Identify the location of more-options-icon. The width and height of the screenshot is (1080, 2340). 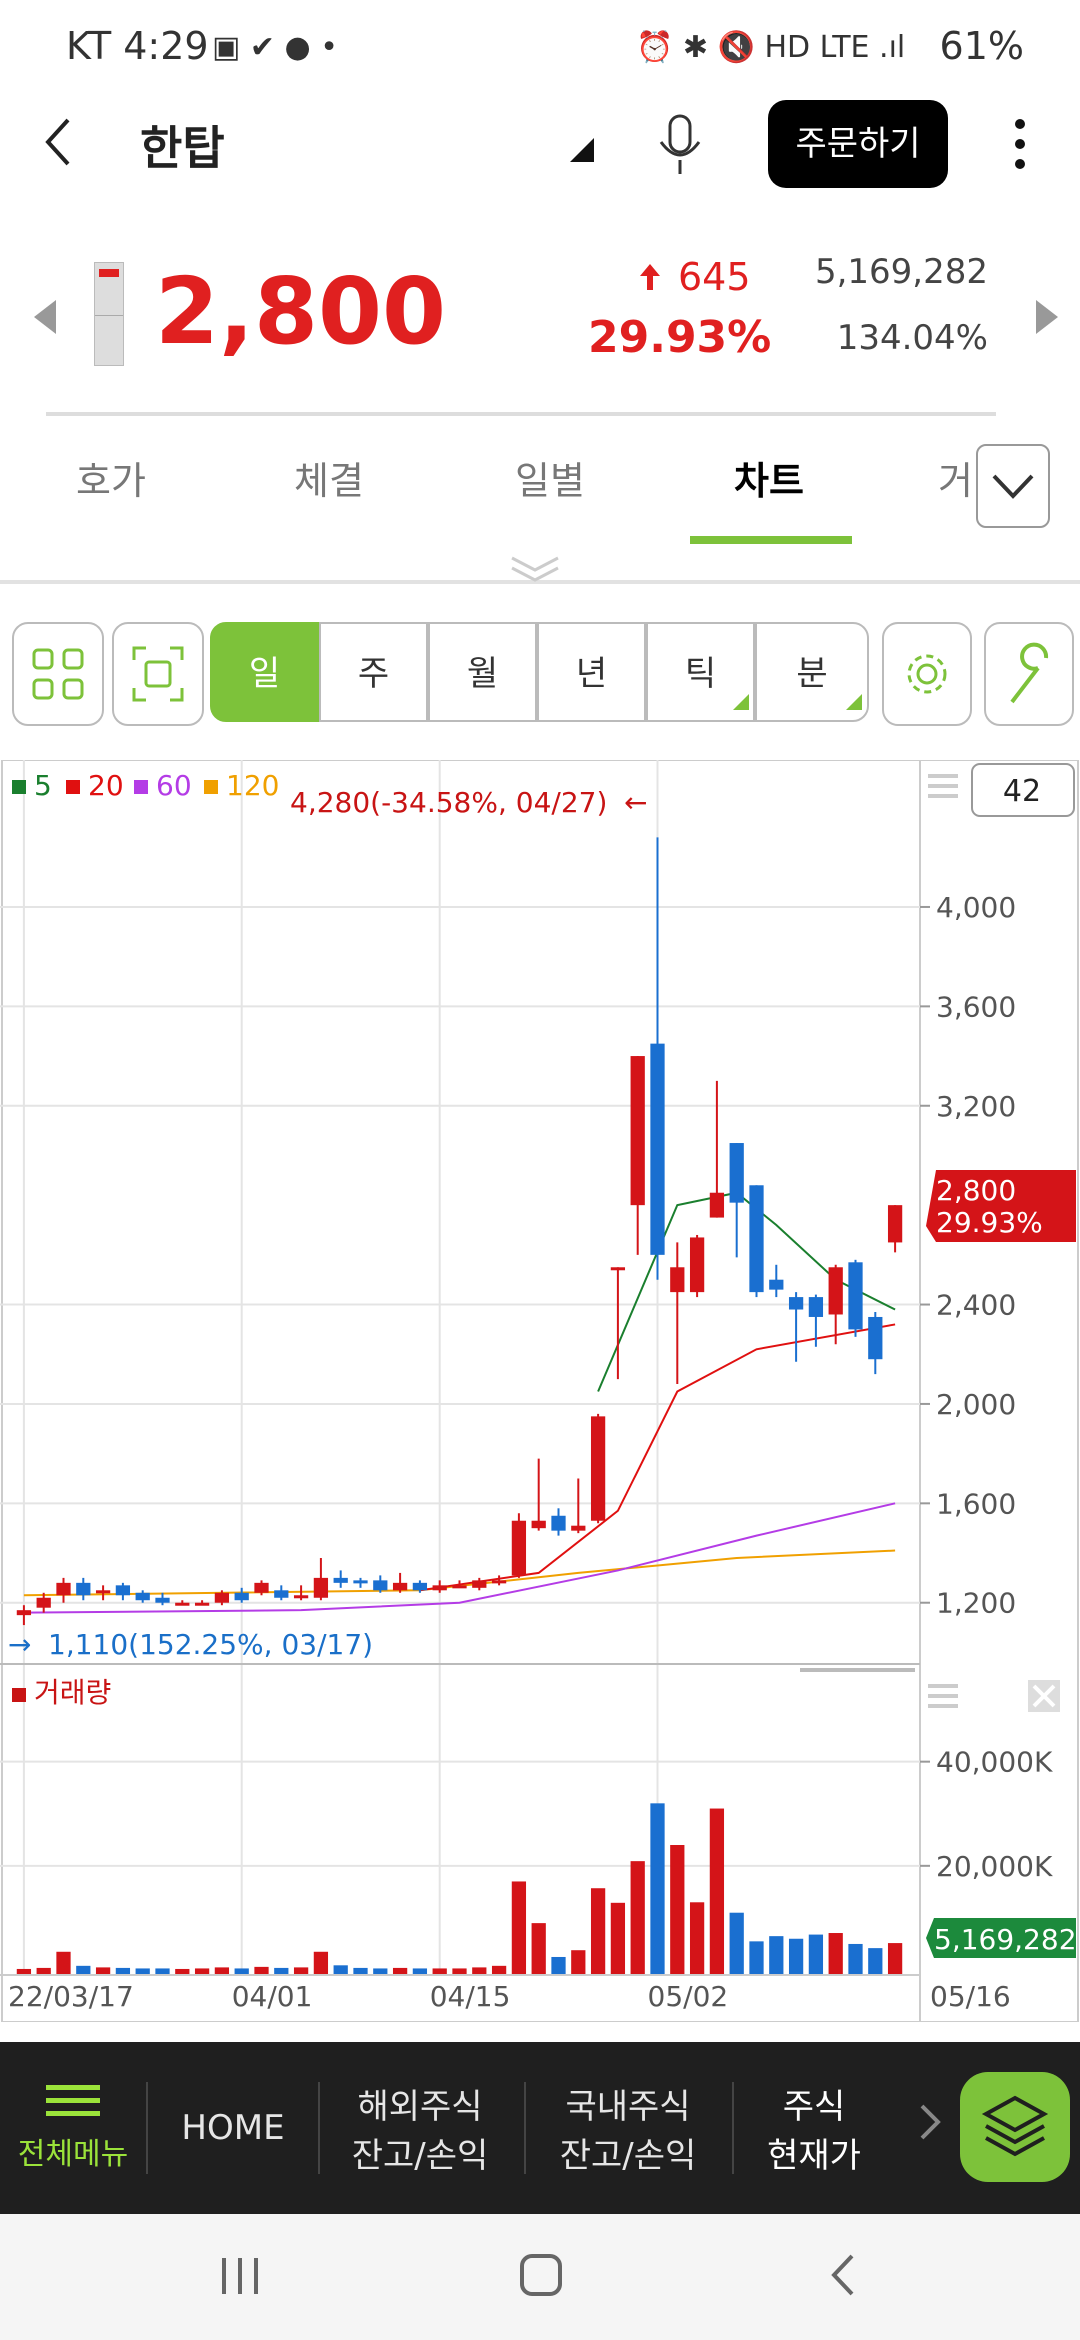
(1020, 146).